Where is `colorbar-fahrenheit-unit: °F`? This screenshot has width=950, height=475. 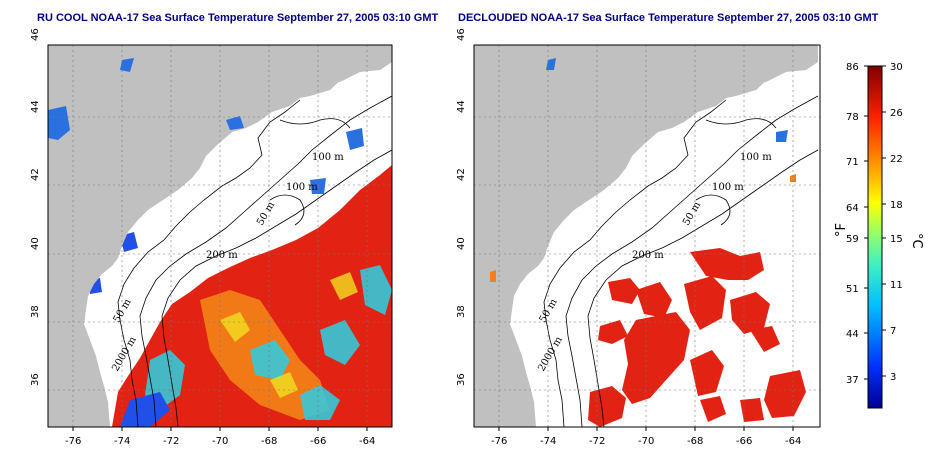 colorbar-fahrenheit-unit: °F is located at coordinates (841, 230).